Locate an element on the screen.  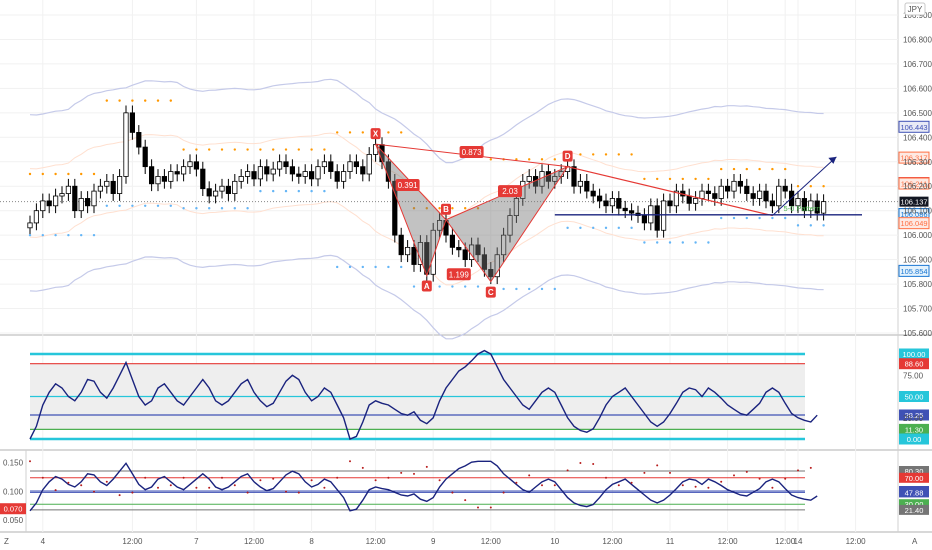
pattern-point-label: C is located at coordinates (491, 292).